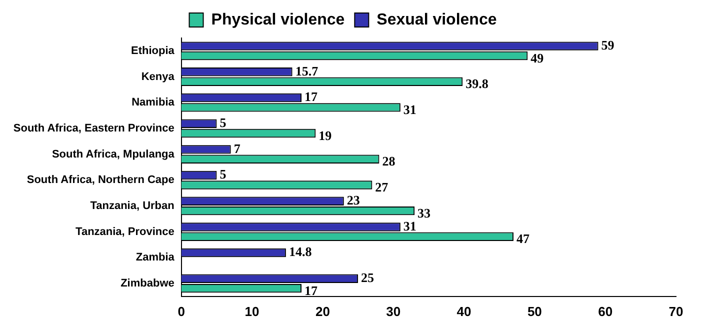  Describe the element at coordinates (537, 58) in the screenshot. I see `data-label: 49` at that location.